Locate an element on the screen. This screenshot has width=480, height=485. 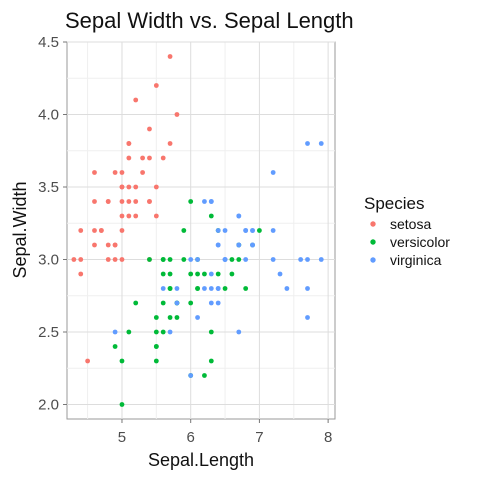
legend-key-virginica is located at coordinates (373, 260).